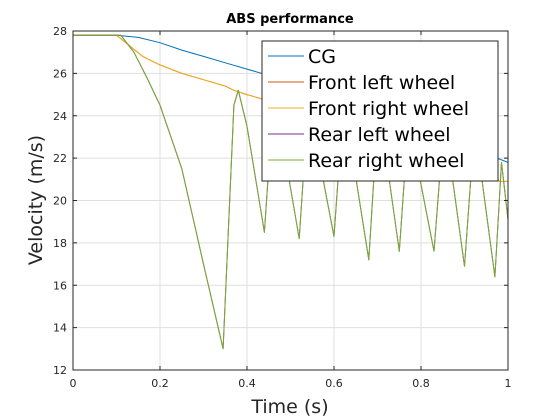 This screenshot has width=560, height=420. What do you see at coordinates (290, 19) in the screenshot?
I see `chart-title: ABS performance` at bounding box center [290, 19].